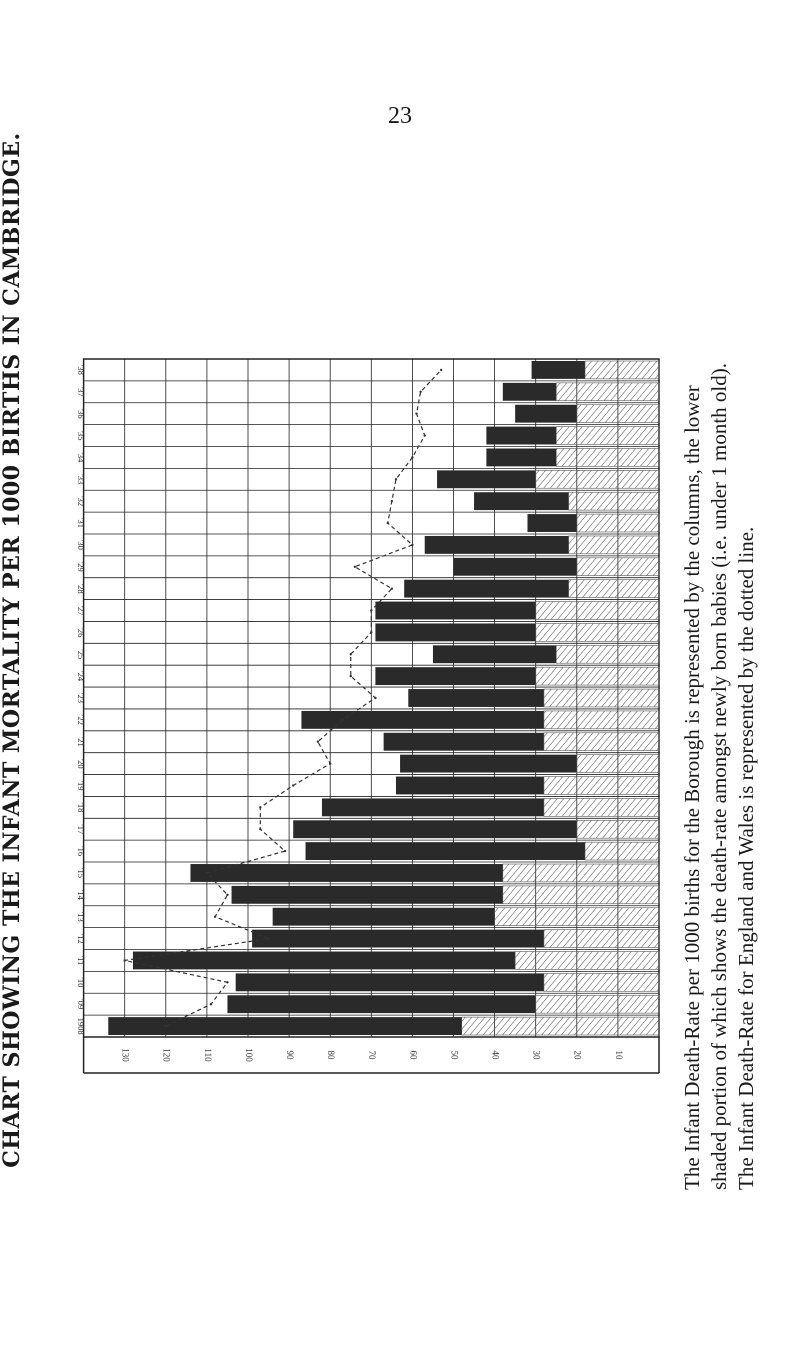  I want to click on ew-point-'28, so click(392, 588).